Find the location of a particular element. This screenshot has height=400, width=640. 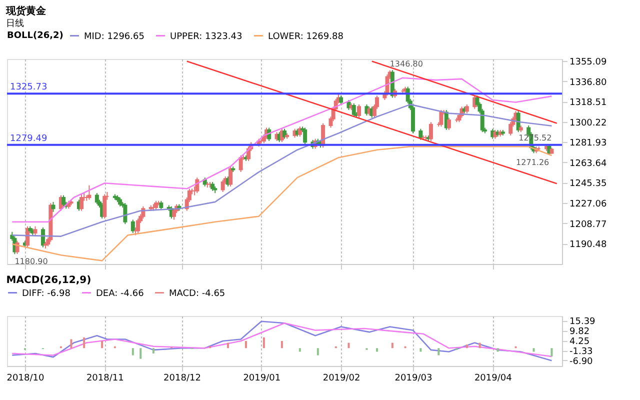

legend-label: MACD: -4.65 is located at coordinates (197, 293).